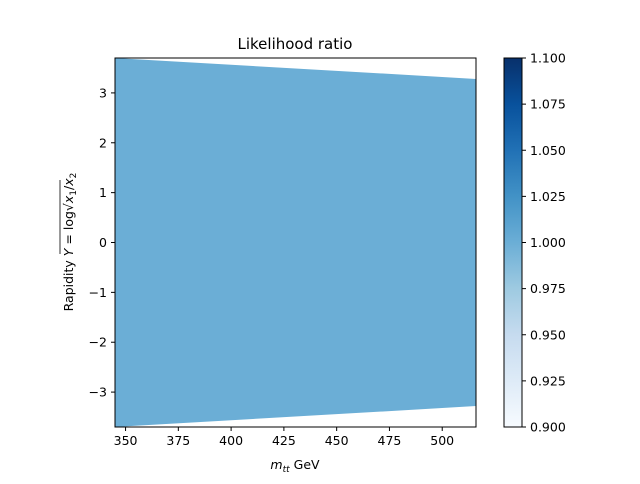 This screenshot has height=484, width=640. What do you see at coordinates (548, 196) in the screenshot?
I see `colorbar-tick-label: 1.025` at bounding box center [548, 196].